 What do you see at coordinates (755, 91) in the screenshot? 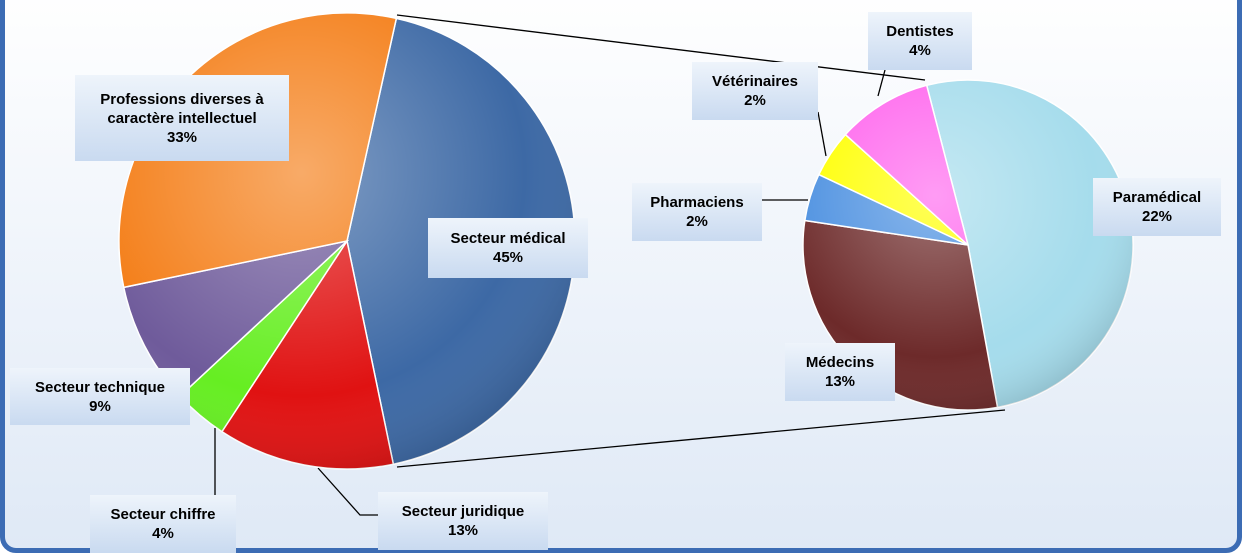
I see `data-label: Vétérinaires 2%` at bounding box center [755, 91].